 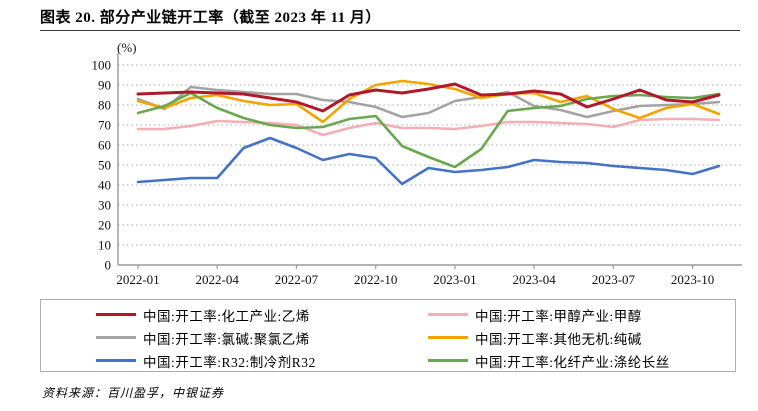 What do you see at coordinates (133, 393) in the screenshot?
I see `source-note: 资料来源：百川盈孚，中银证券` at bounding box center [133, 393].